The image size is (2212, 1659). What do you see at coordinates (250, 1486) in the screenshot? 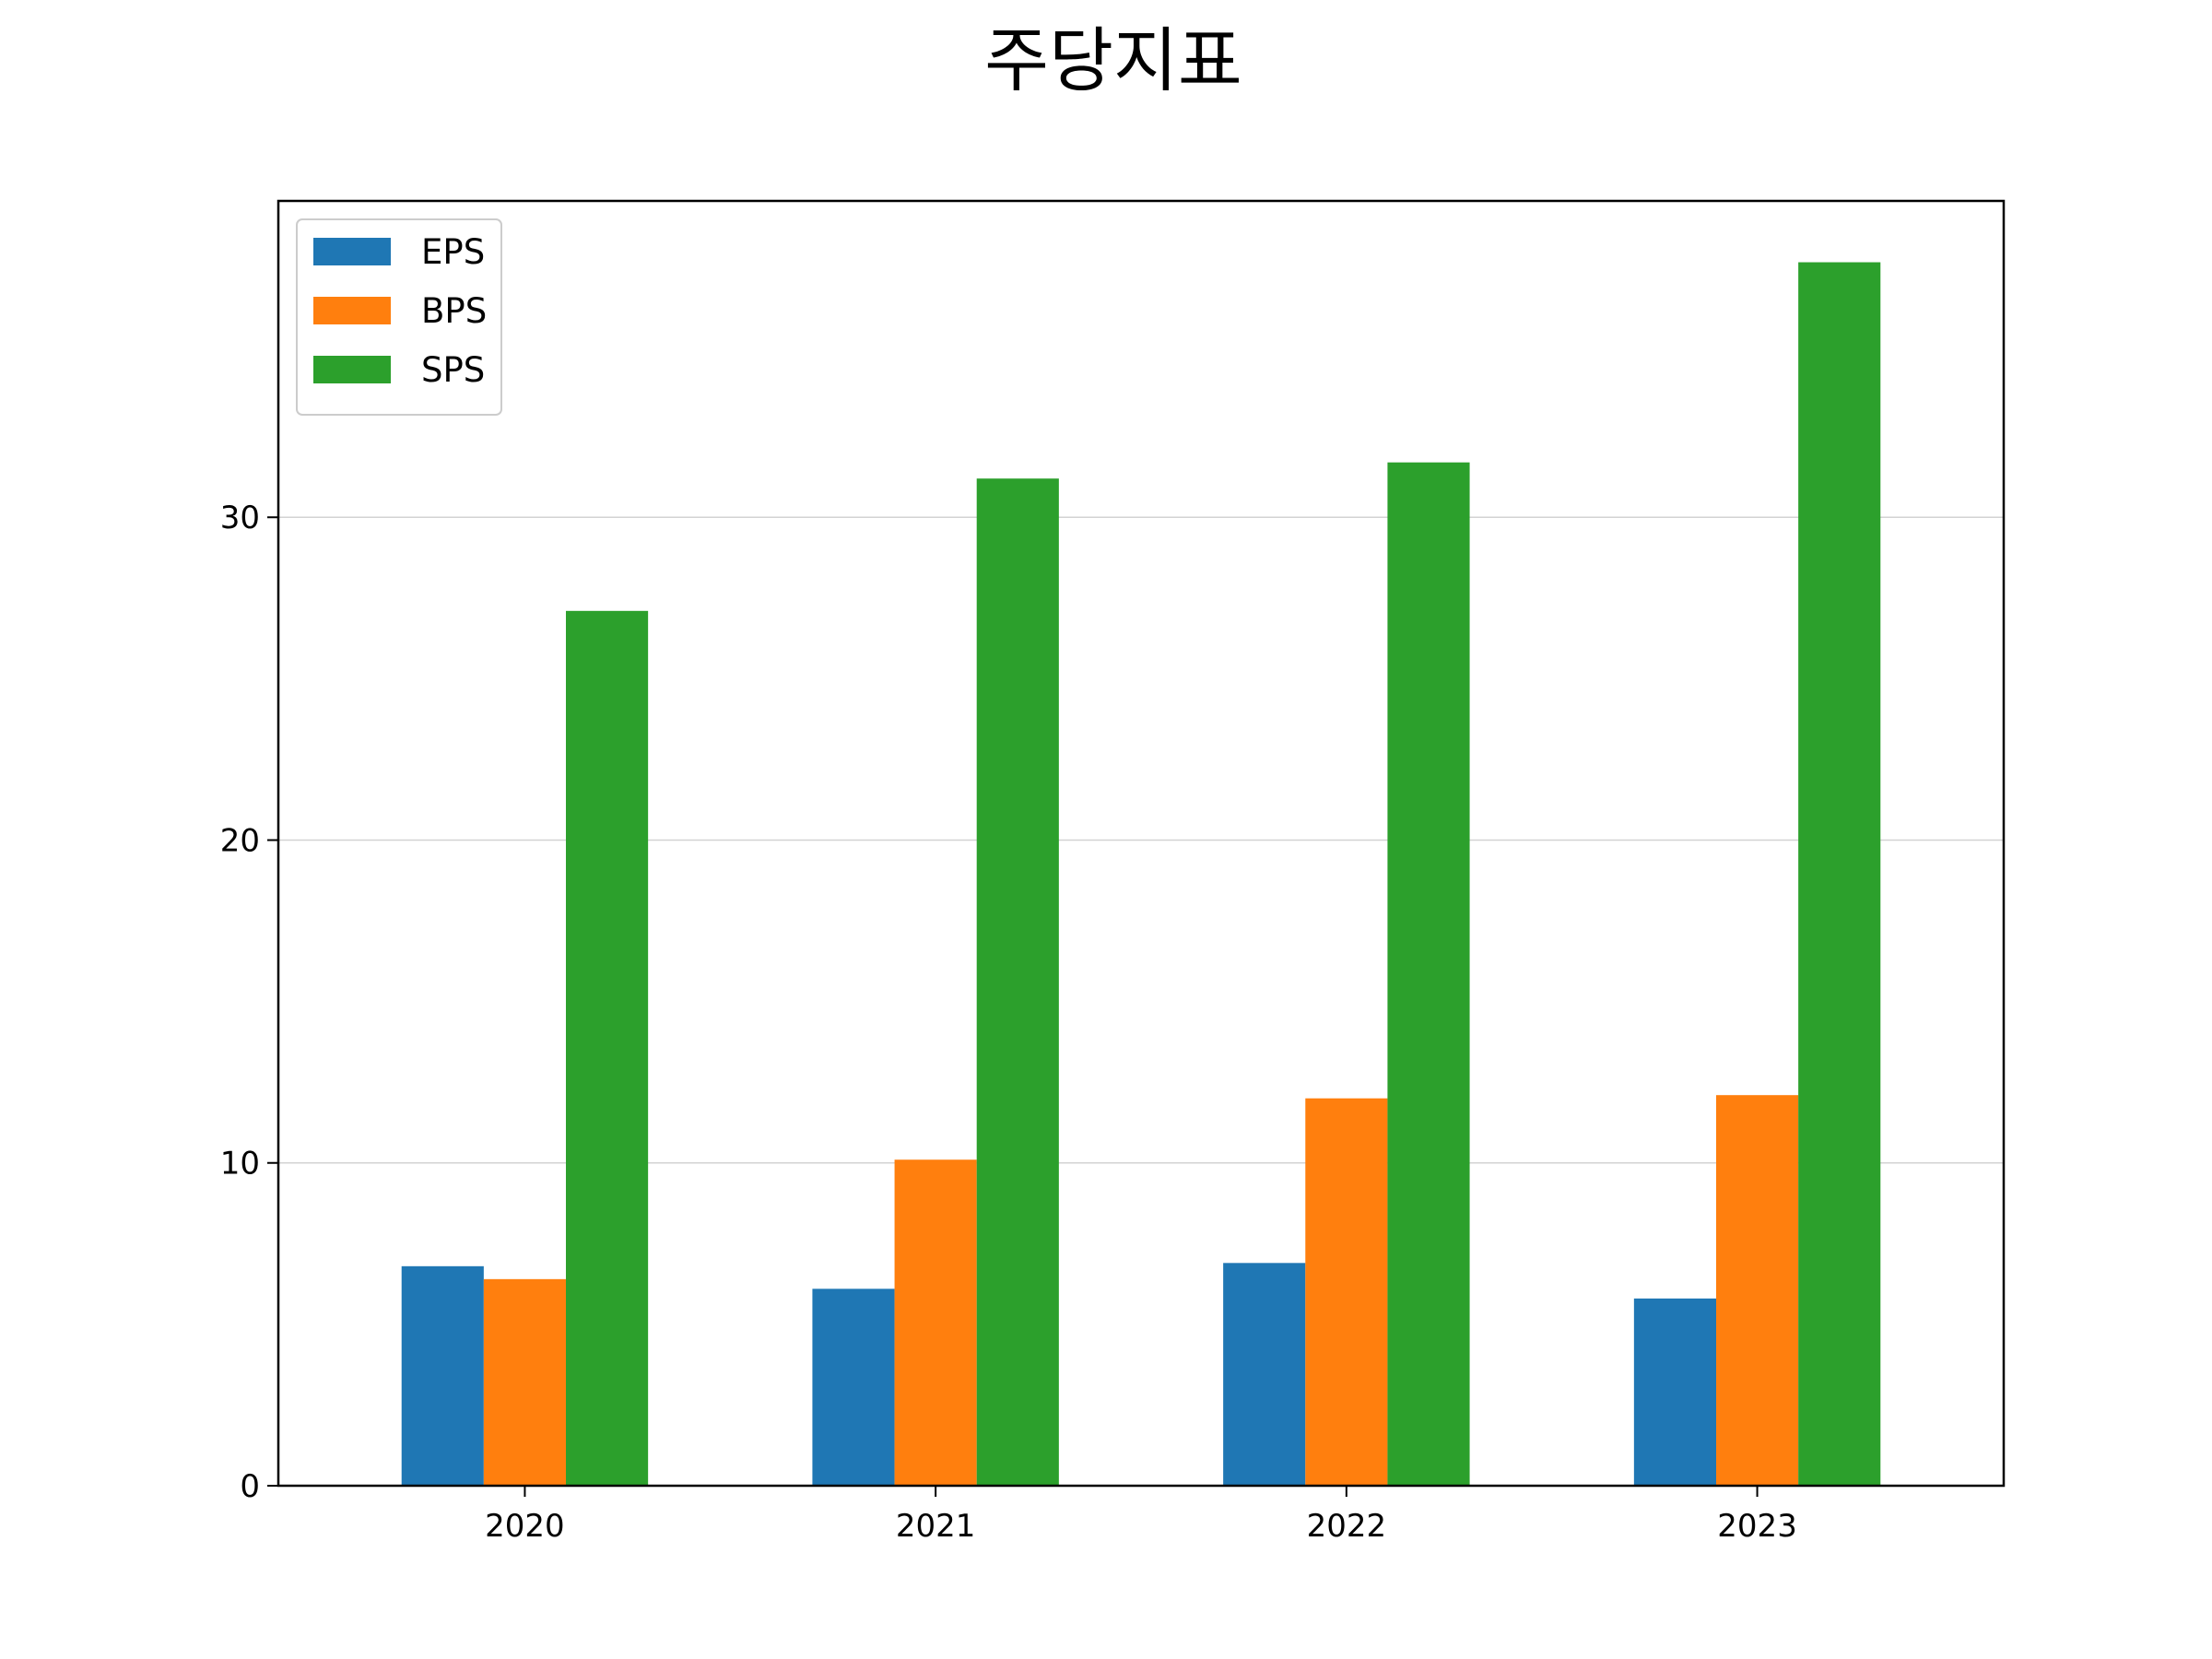
I see `y-tick-label: 0` at bounding box center [250, 1486].